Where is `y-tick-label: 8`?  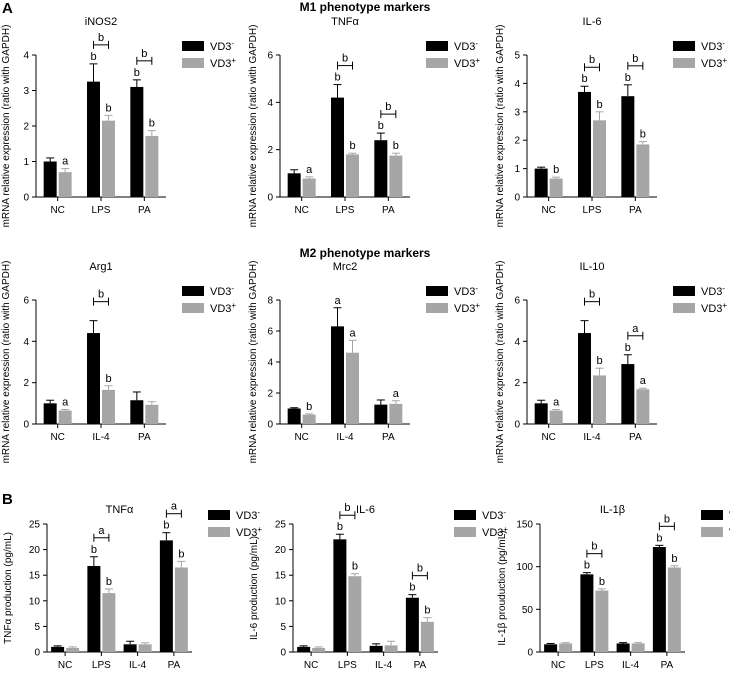
y-tick-label: 8 is located at coordinates (270, 301).